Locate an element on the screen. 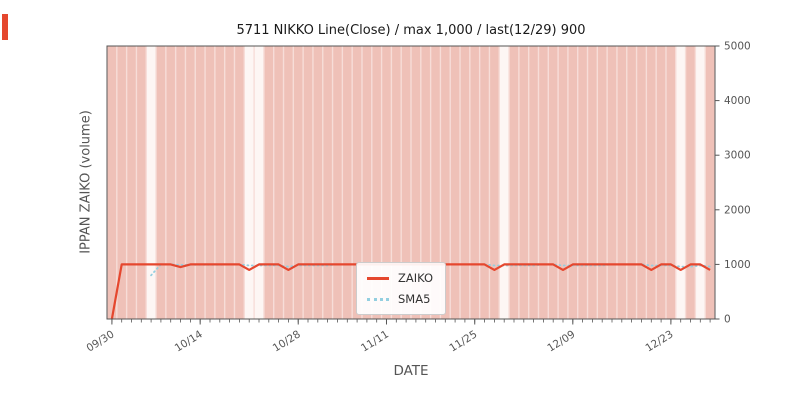  x-tick-label: 12/23 is located at coordinates (659, 341).